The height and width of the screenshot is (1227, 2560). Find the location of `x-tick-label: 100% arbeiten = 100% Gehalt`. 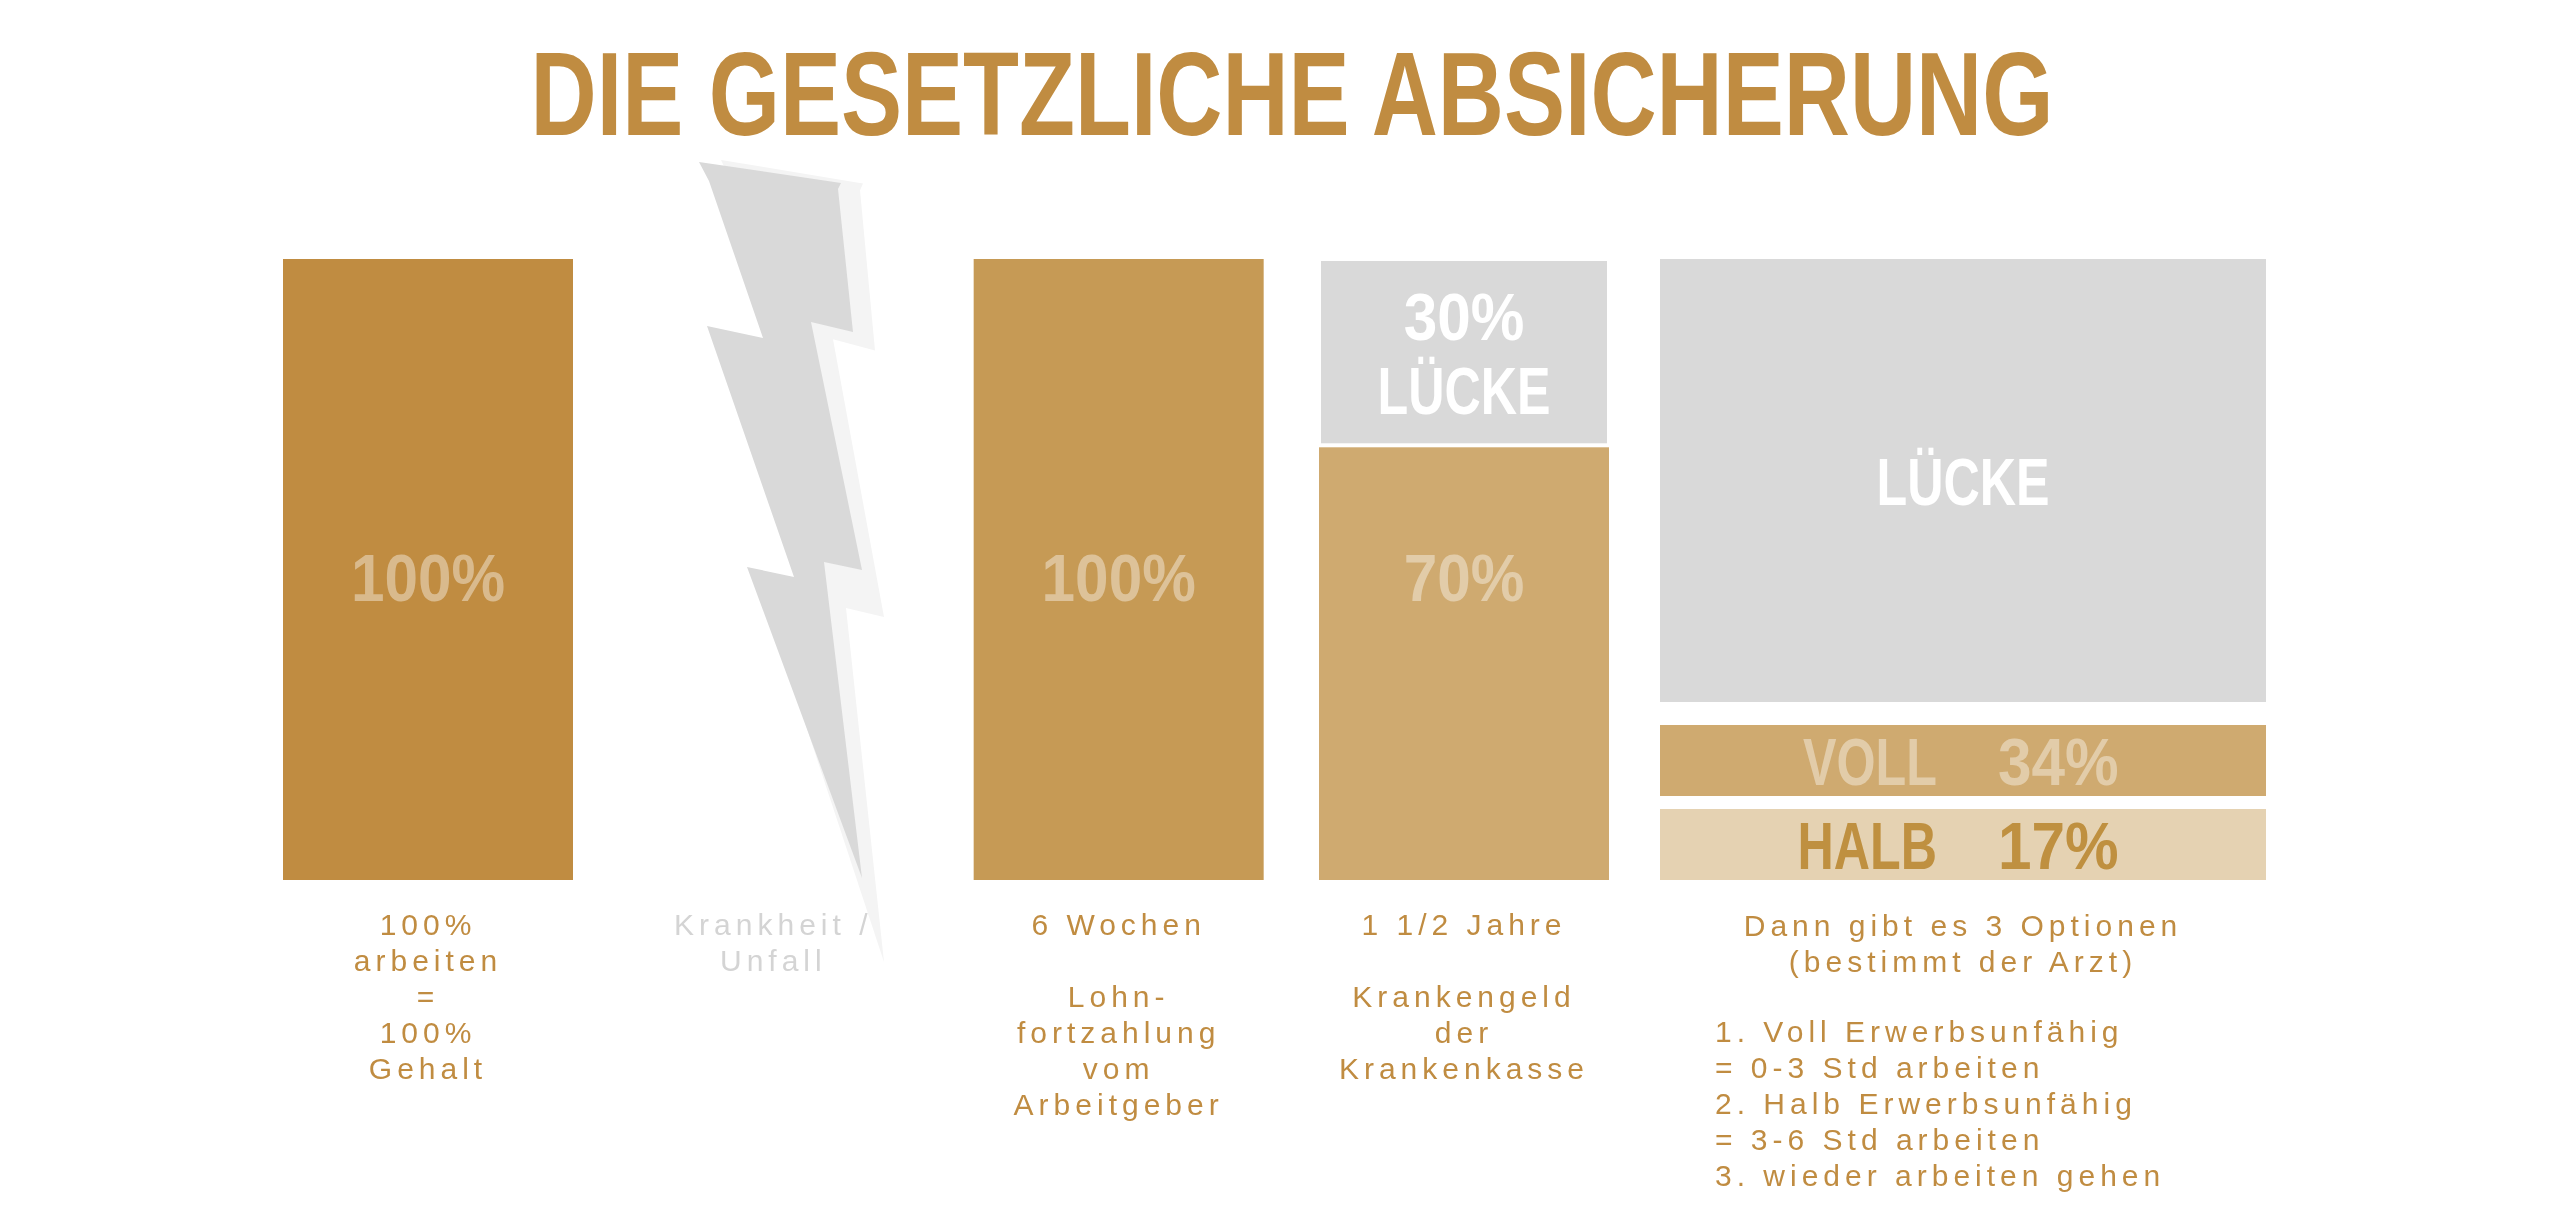

x-tick-label: 100% arbeiten = 100% Gehalt is located at coordinates (428, 996).